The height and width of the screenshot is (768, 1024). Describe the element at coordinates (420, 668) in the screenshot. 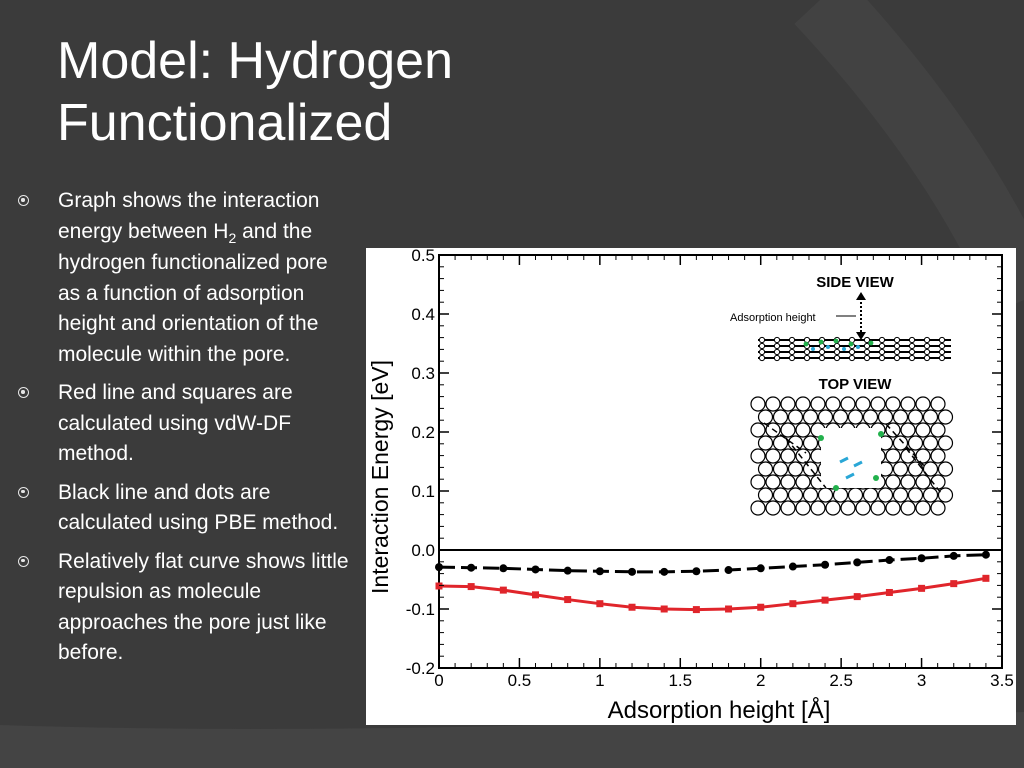

I see `y-tick-label: -0.2` at that location.